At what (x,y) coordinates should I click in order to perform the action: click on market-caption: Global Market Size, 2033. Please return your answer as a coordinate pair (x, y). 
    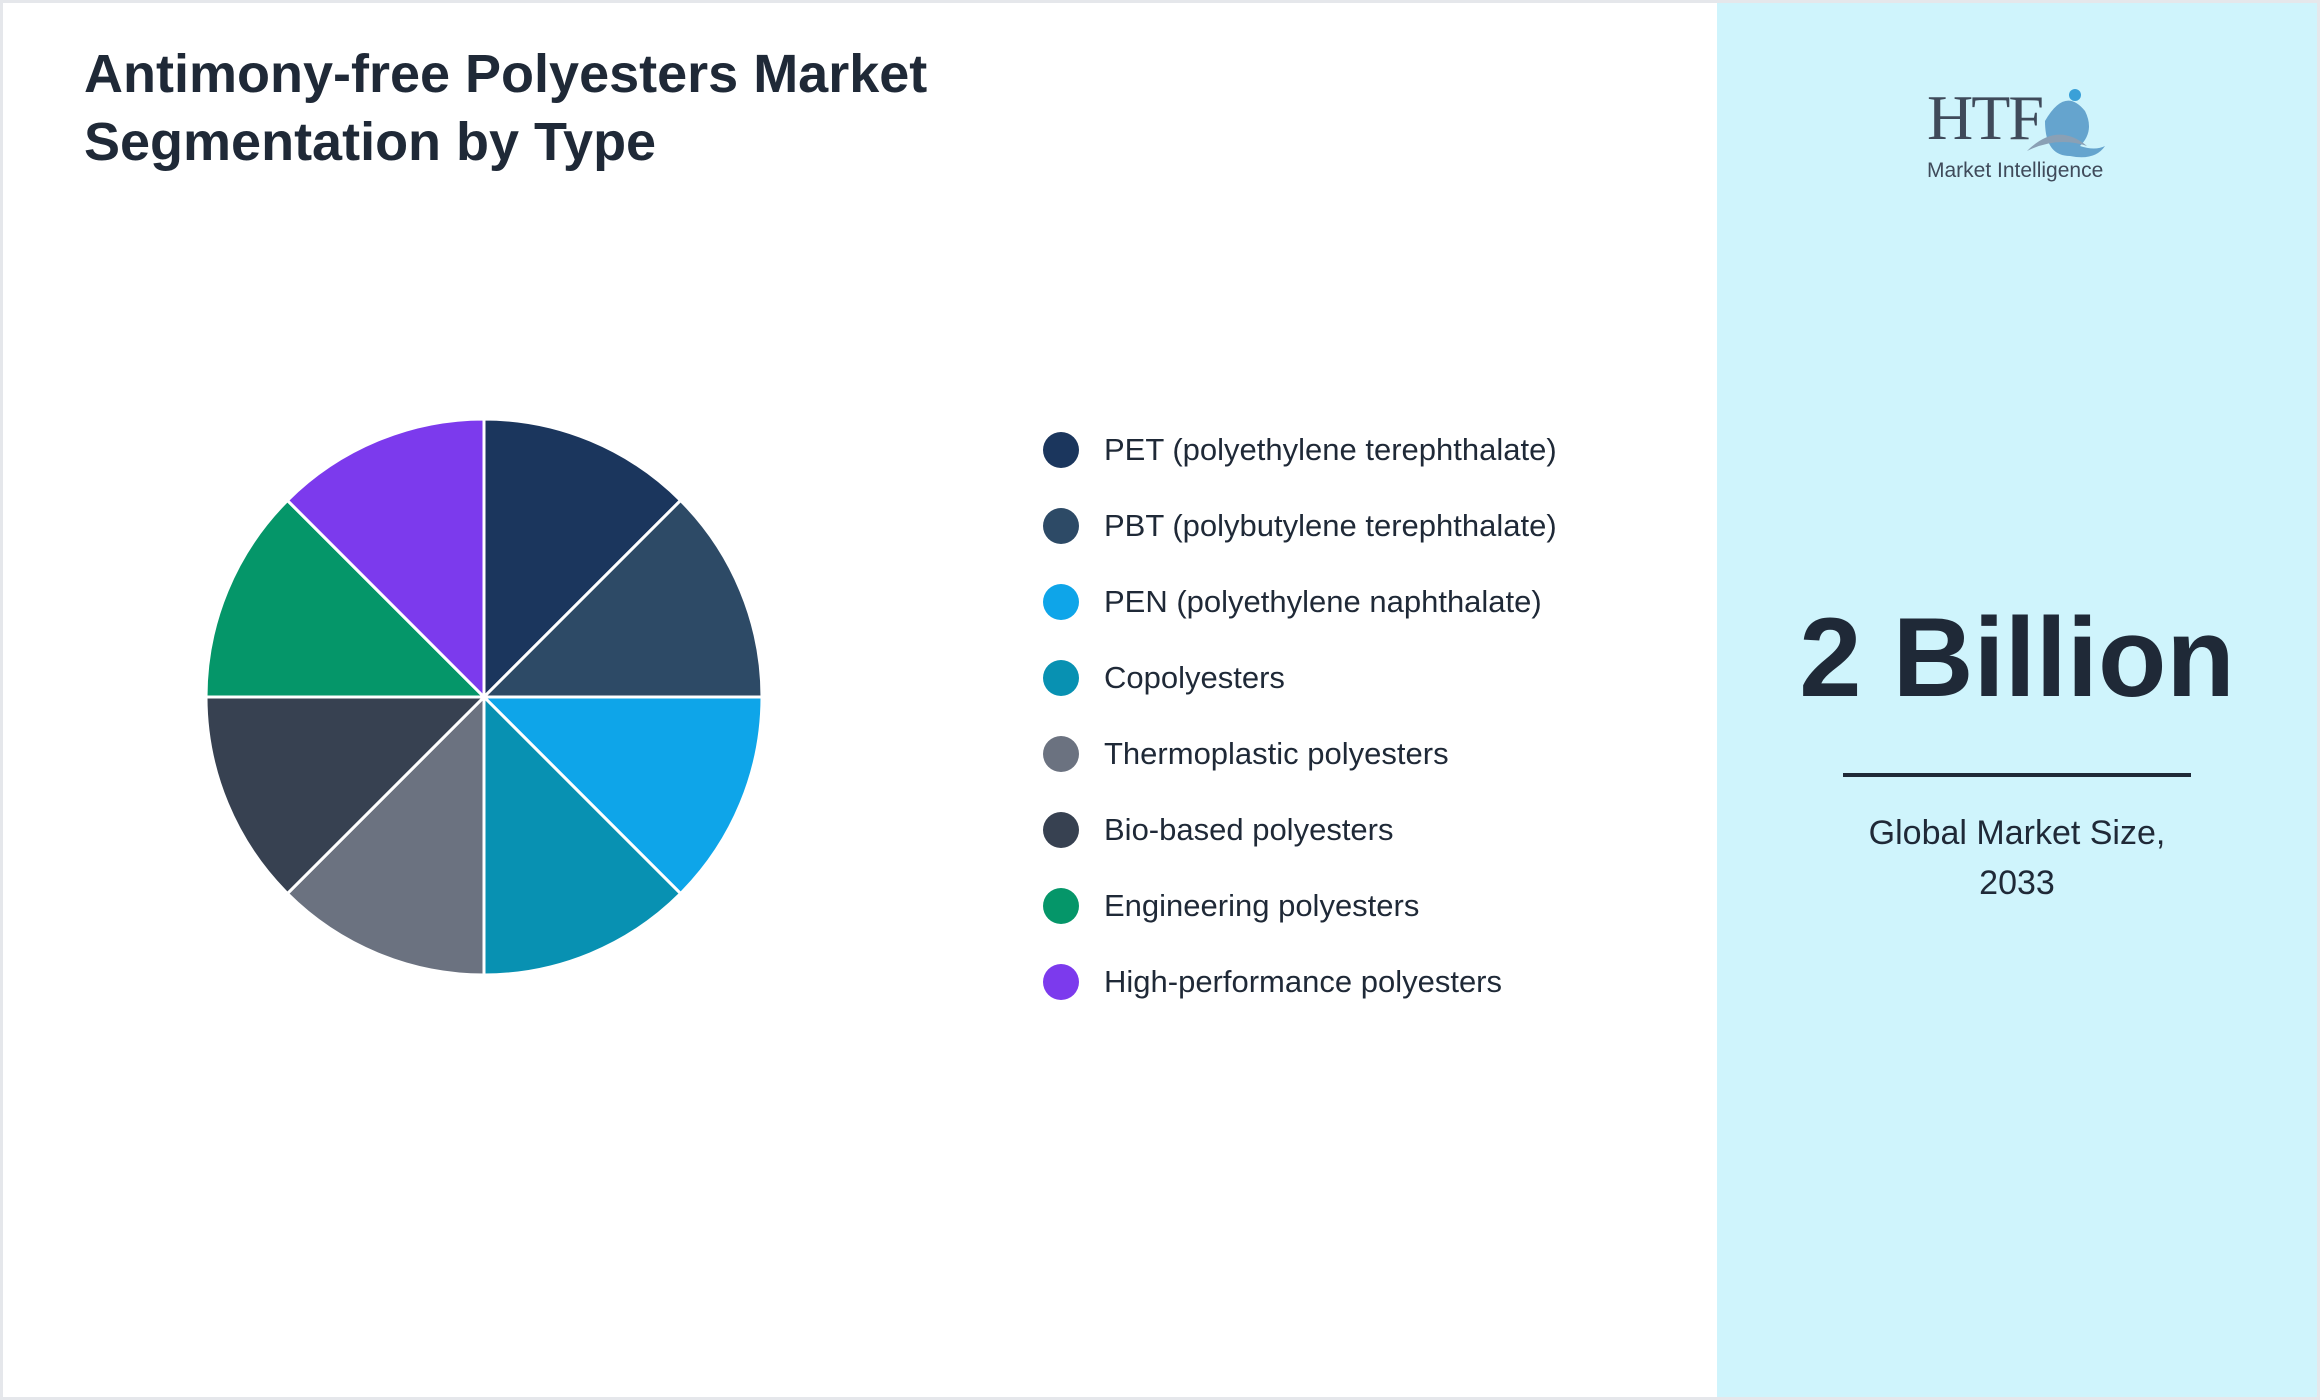
    Looking at the image, I should click on (2017, 858).